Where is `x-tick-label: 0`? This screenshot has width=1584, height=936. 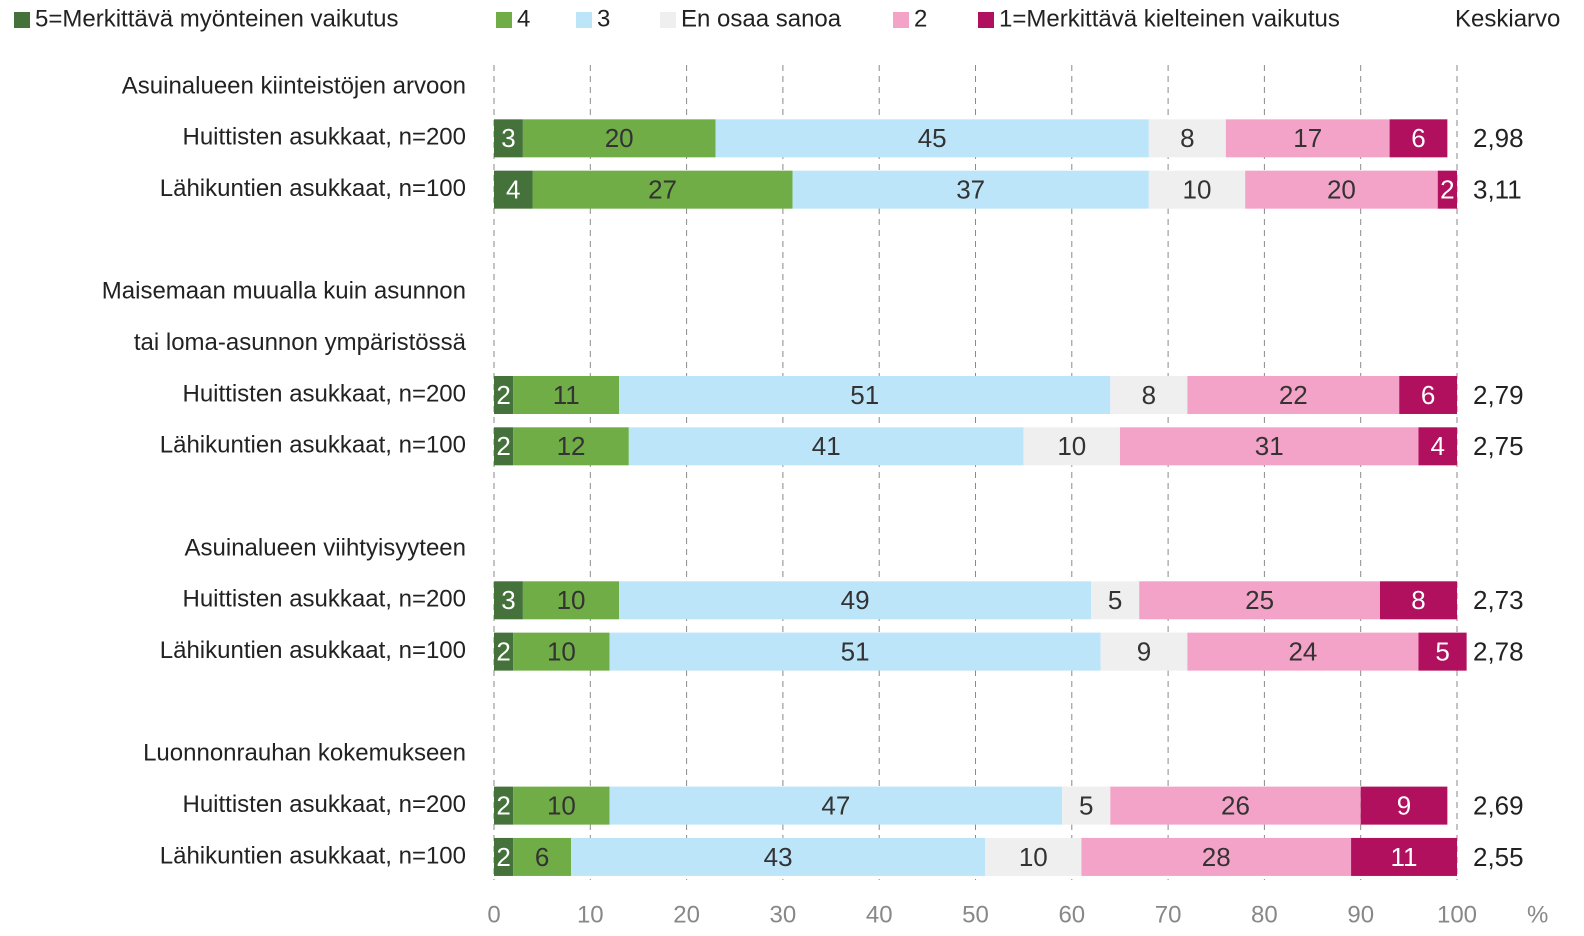 x-tick-label: 0 is located at coordinates (493, 914).